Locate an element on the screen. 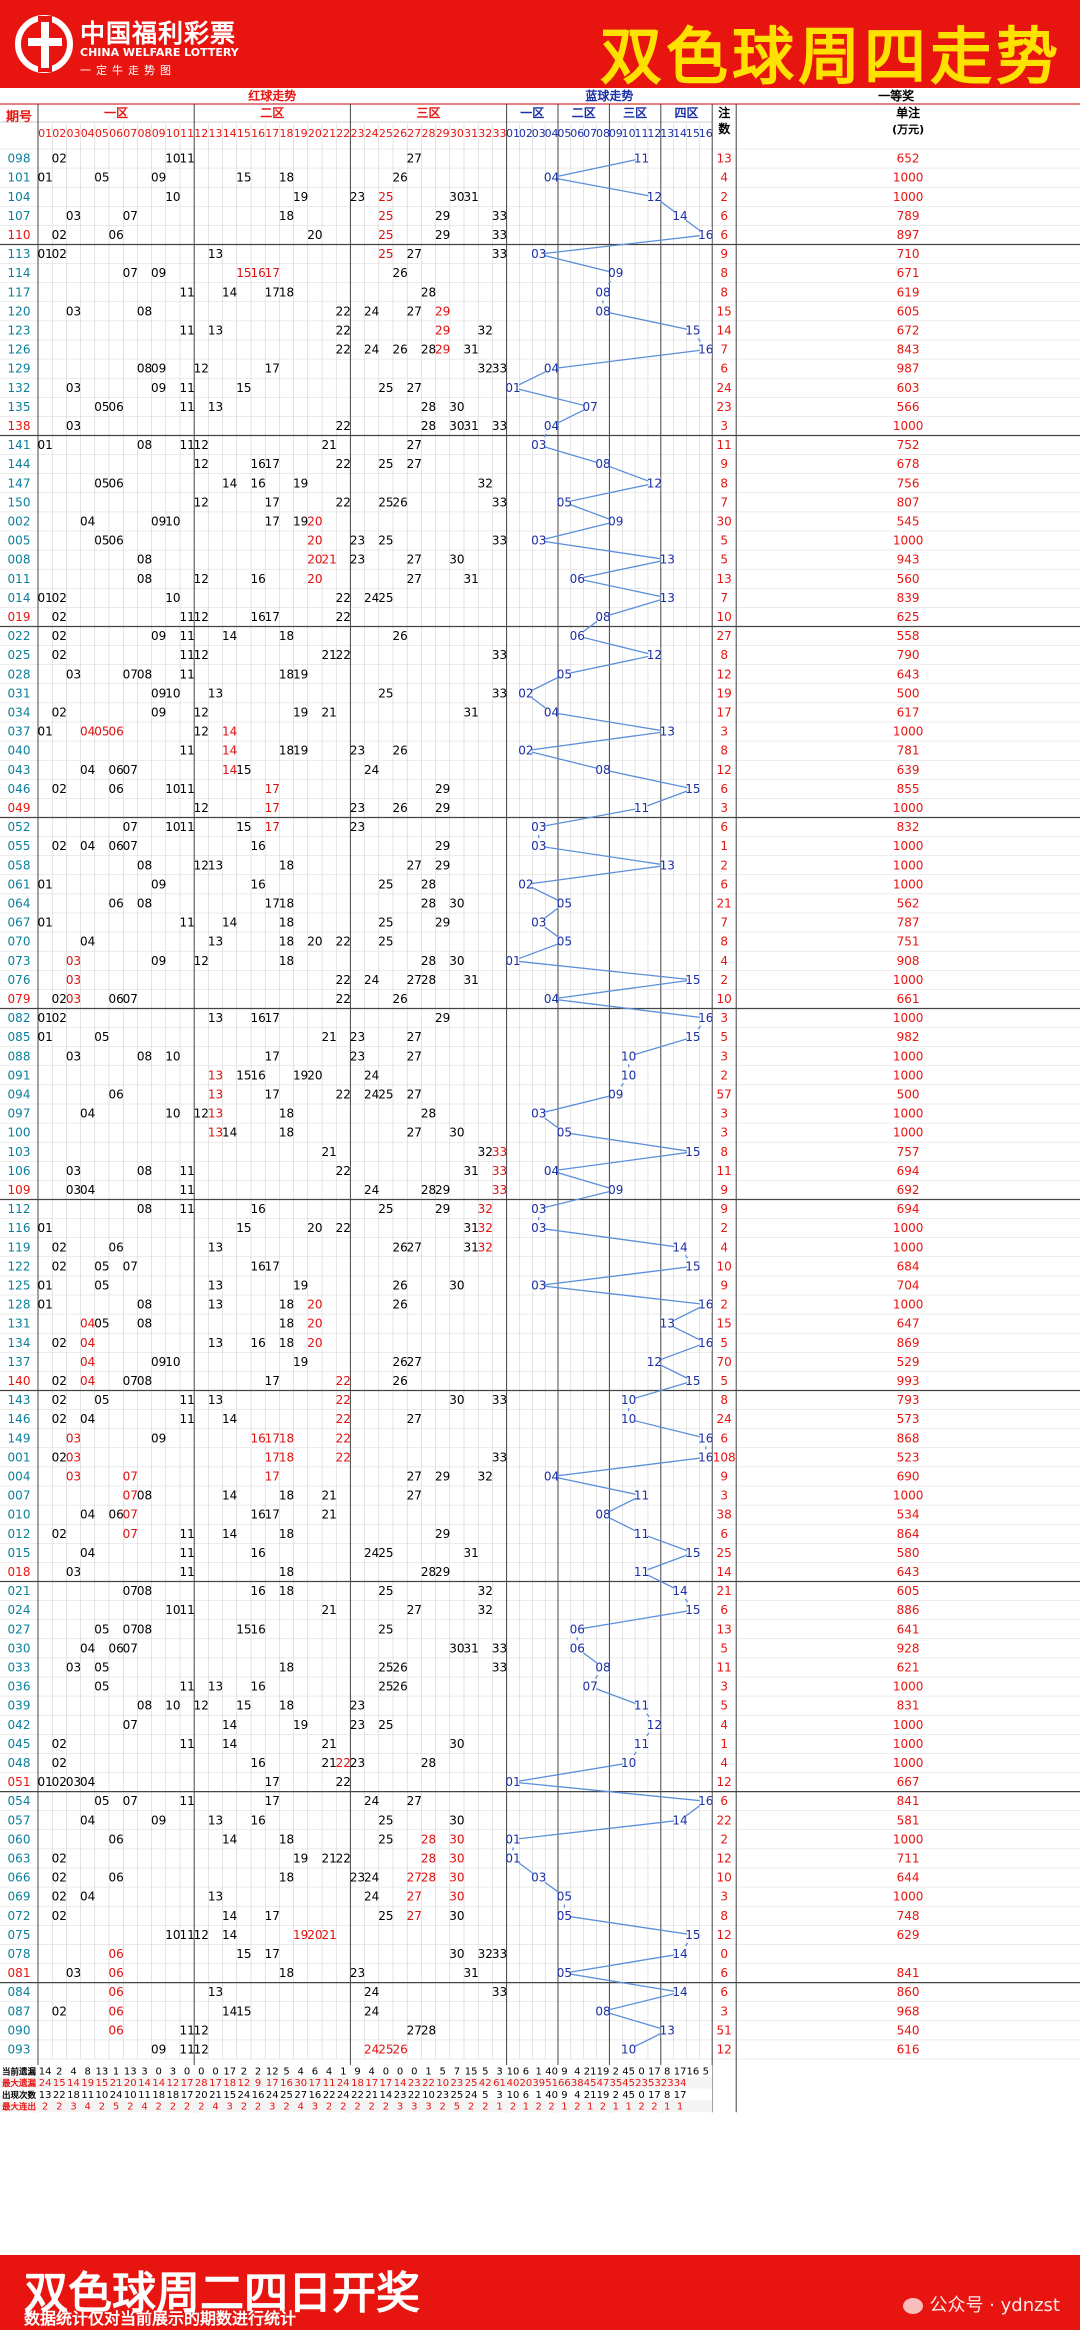 The height and width of the screenshot is (2330, 1080). red-ball-number: 05 is located at coordinates (101, 1266).